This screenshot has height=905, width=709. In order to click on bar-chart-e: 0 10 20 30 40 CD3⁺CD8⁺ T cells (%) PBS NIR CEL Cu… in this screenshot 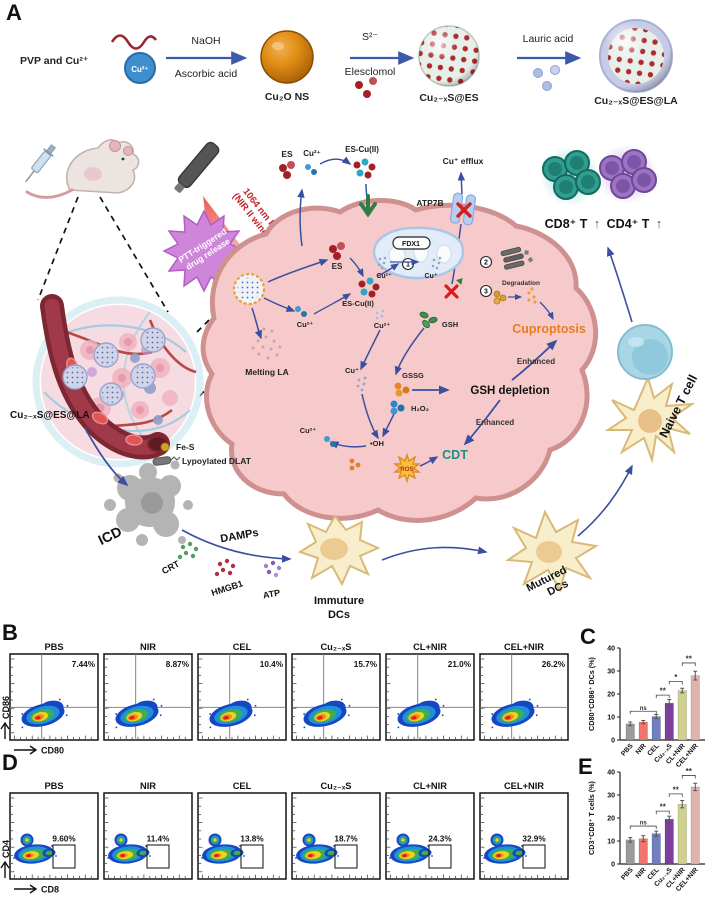, I will do `click(647, 831)`.